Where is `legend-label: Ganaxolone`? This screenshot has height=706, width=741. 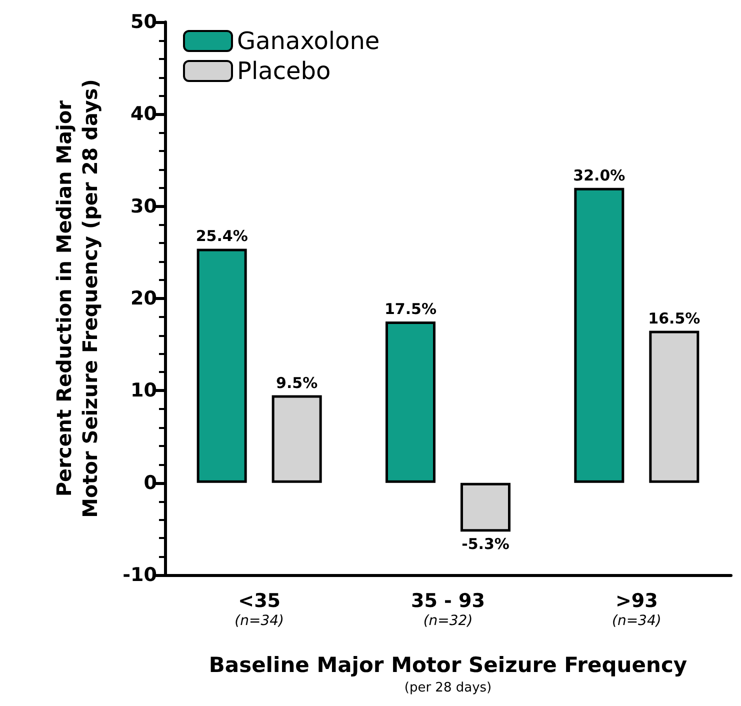
legend-label: Ganaxolone is located at coordinates (308, 41).